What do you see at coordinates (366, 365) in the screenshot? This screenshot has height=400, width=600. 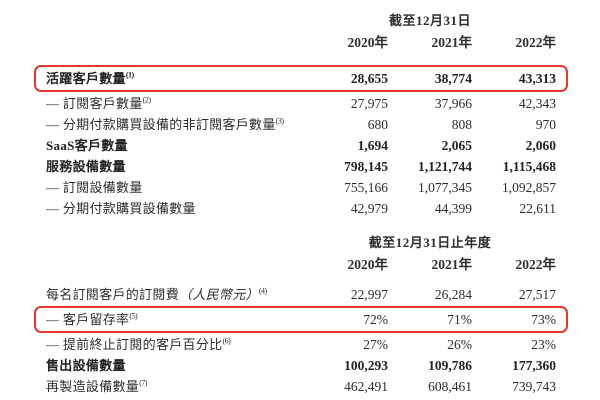 I see `metric-value: 100,293` at bounding box center [366, 365].